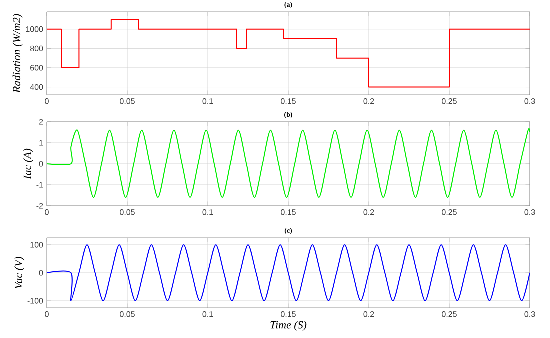 This screenshot has width=550, height=338. What do you see at coordinates (37, 49) in the screenshot?
I see `y-tick-label: 800` at bounding box center [37, 49].